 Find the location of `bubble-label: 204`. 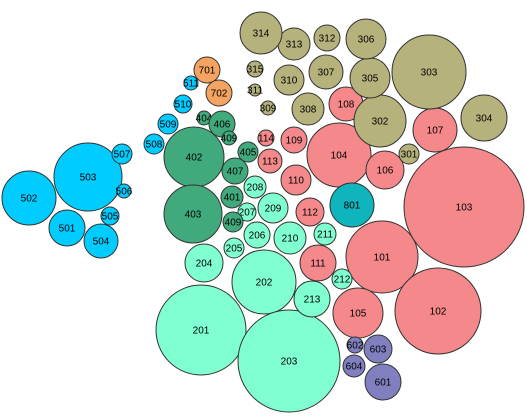

bubble-label: 204 is located at coordinates (204, 264).